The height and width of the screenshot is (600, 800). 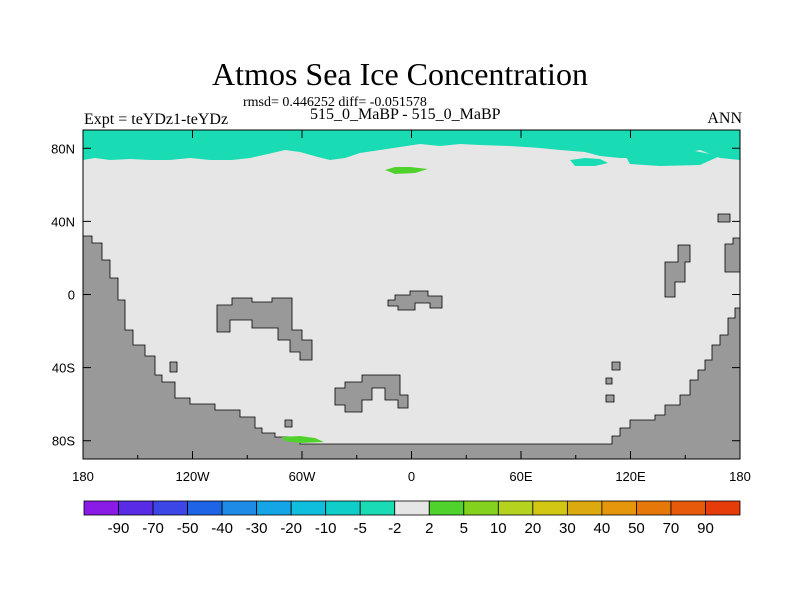 I want to click on colorbar-label-17: 90, so click(x=705, y=528).